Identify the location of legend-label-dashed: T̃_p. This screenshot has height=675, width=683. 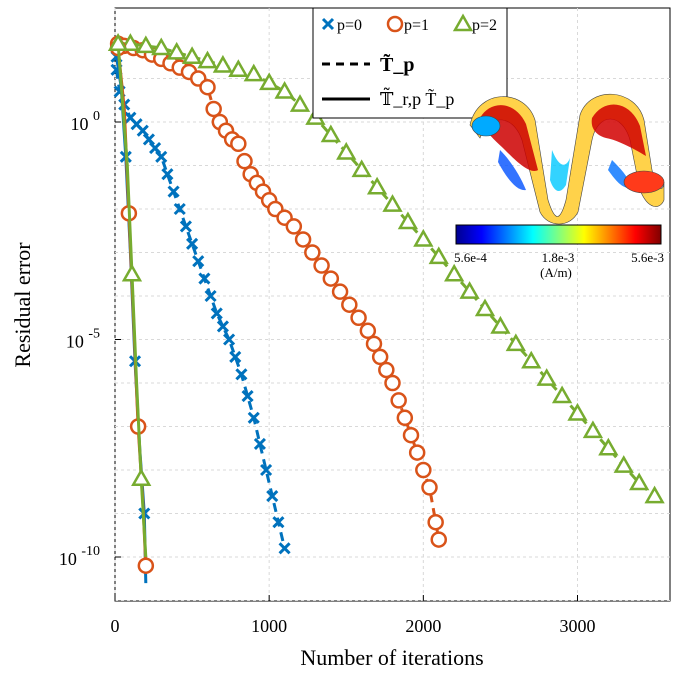
(397, 64).